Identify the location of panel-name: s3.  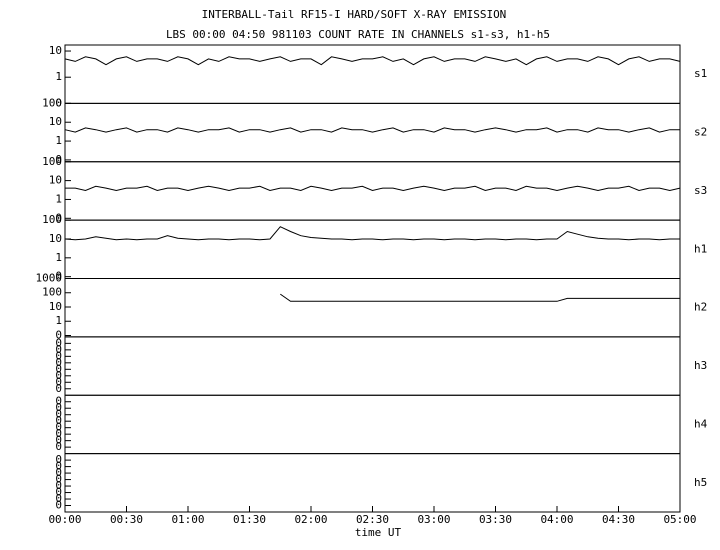
(700, 190).